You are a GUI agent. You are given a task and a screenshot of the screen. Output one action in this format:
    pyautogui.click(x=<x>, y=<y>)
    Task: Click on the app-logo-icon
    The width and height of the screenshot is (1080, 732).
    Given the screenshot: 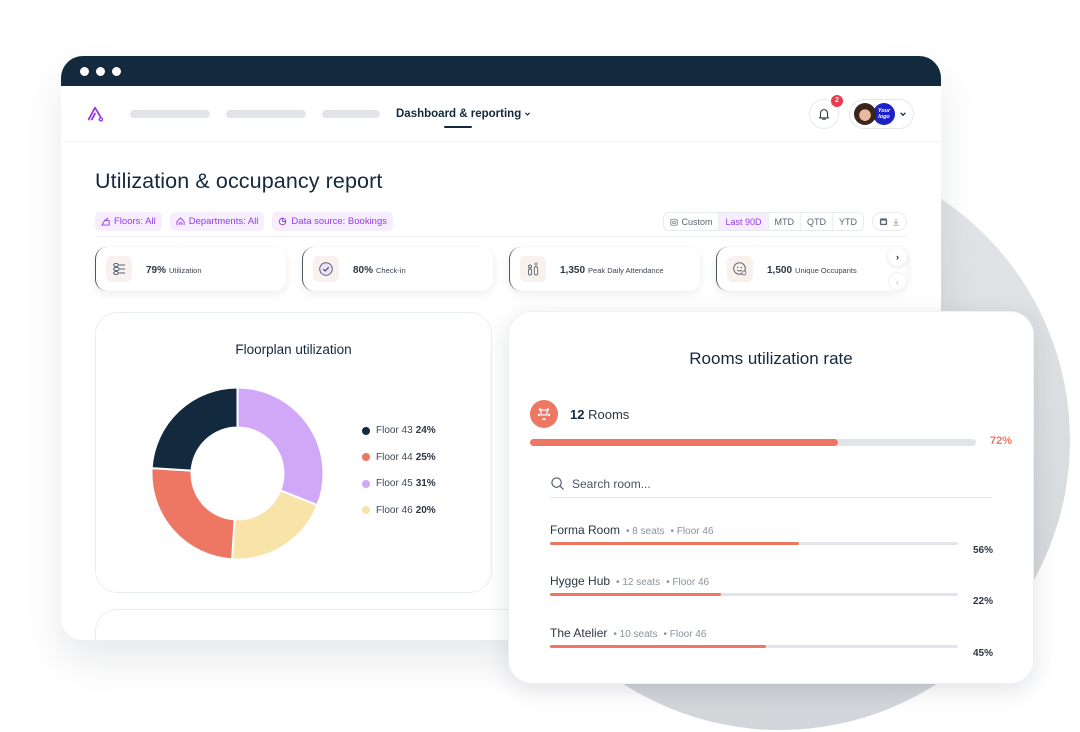 What is the action you would take?
    pyautogui.click(x=95, y=114)
    